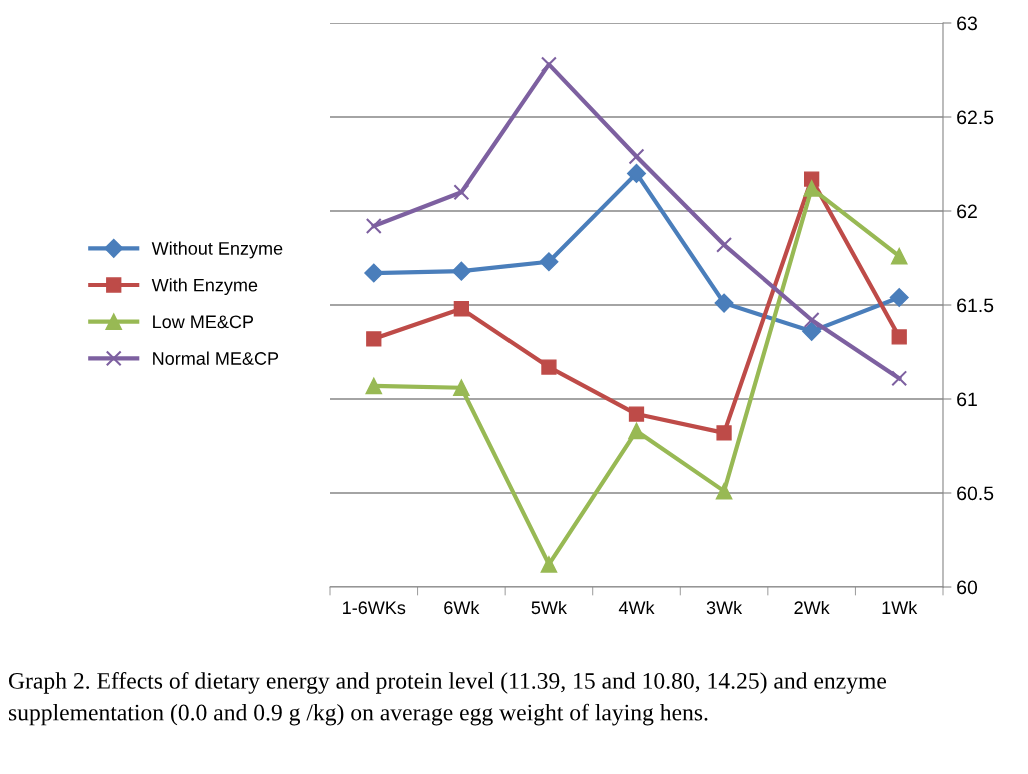  Describe the element at coordinates (374, 608) in the screenshot. I see `x-tick-label: 1-6WKs` at that location.